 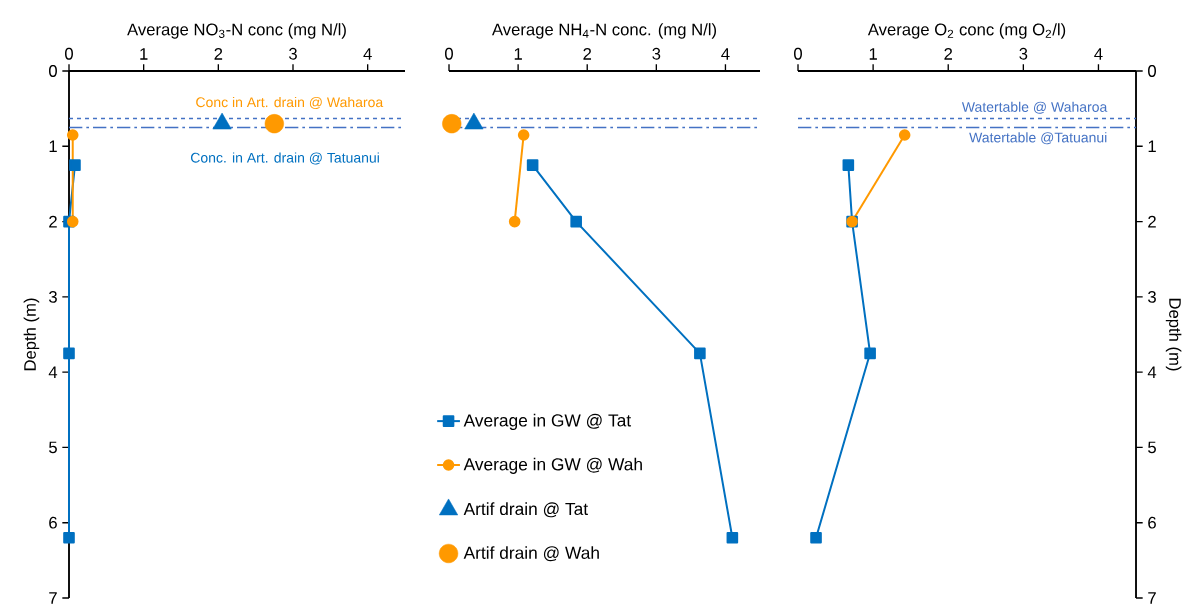 I want to click on ref-line-label: Watertable @Tatuanui, so click(x=1038, y=138).